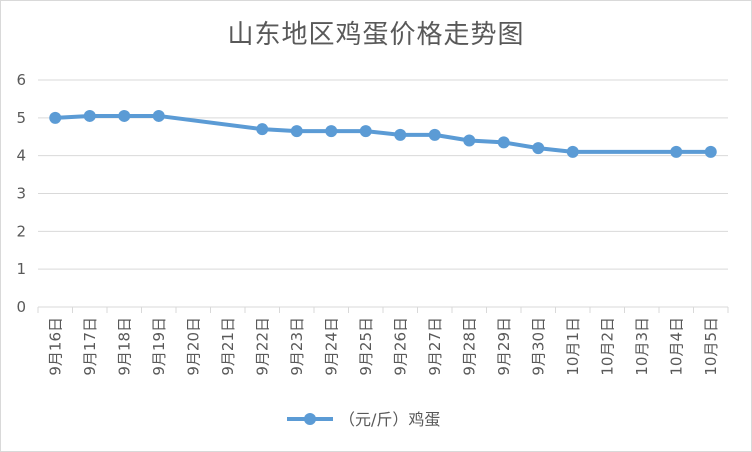  What do you see at coordinates (573, 346) in the screenshot?
I see `x-tick-label: 10月1日` at bounding box center [573, 346].